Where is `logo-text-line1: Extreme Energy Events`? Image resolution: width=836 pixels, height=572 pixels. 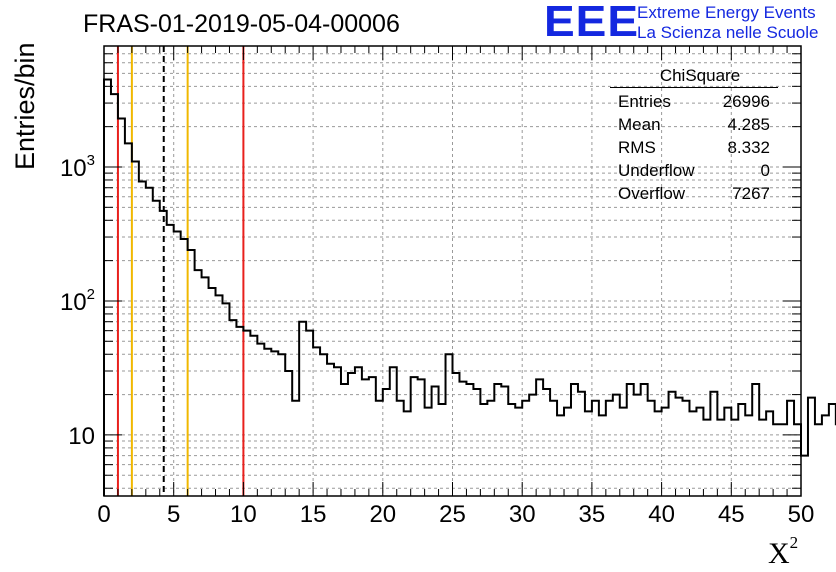 logo-text-line1: Extreme Energy Events is located at coordinates (726, 12).